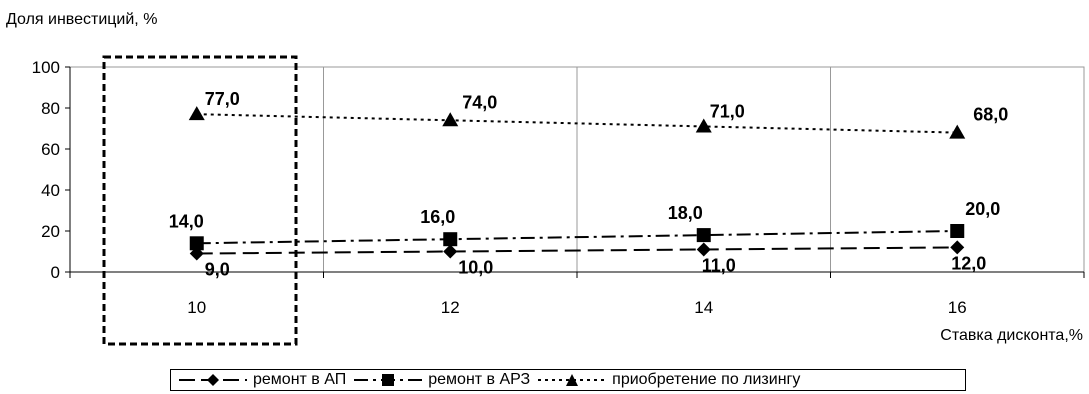 The height and width of the screenshot is (394, 1089). What do you see at coordinates (300, 379) in the screenshot?
I see `legend-label: ремонт в АП` at bounding box center [300, 379].